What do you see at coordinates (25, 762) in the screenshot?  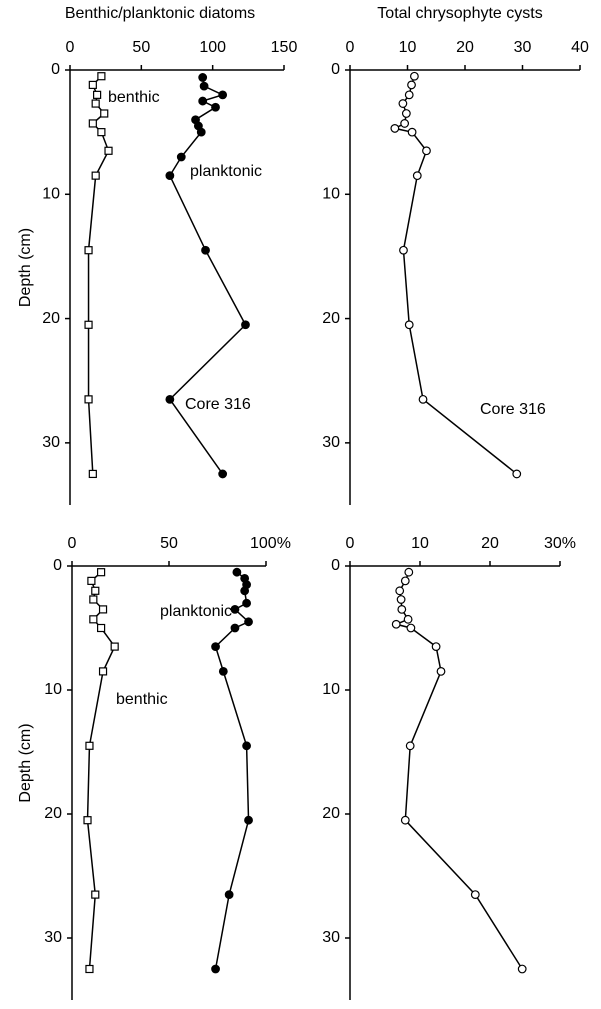 I see `y-axis-label: Depth (cm)` at bounding box center [25, 762].